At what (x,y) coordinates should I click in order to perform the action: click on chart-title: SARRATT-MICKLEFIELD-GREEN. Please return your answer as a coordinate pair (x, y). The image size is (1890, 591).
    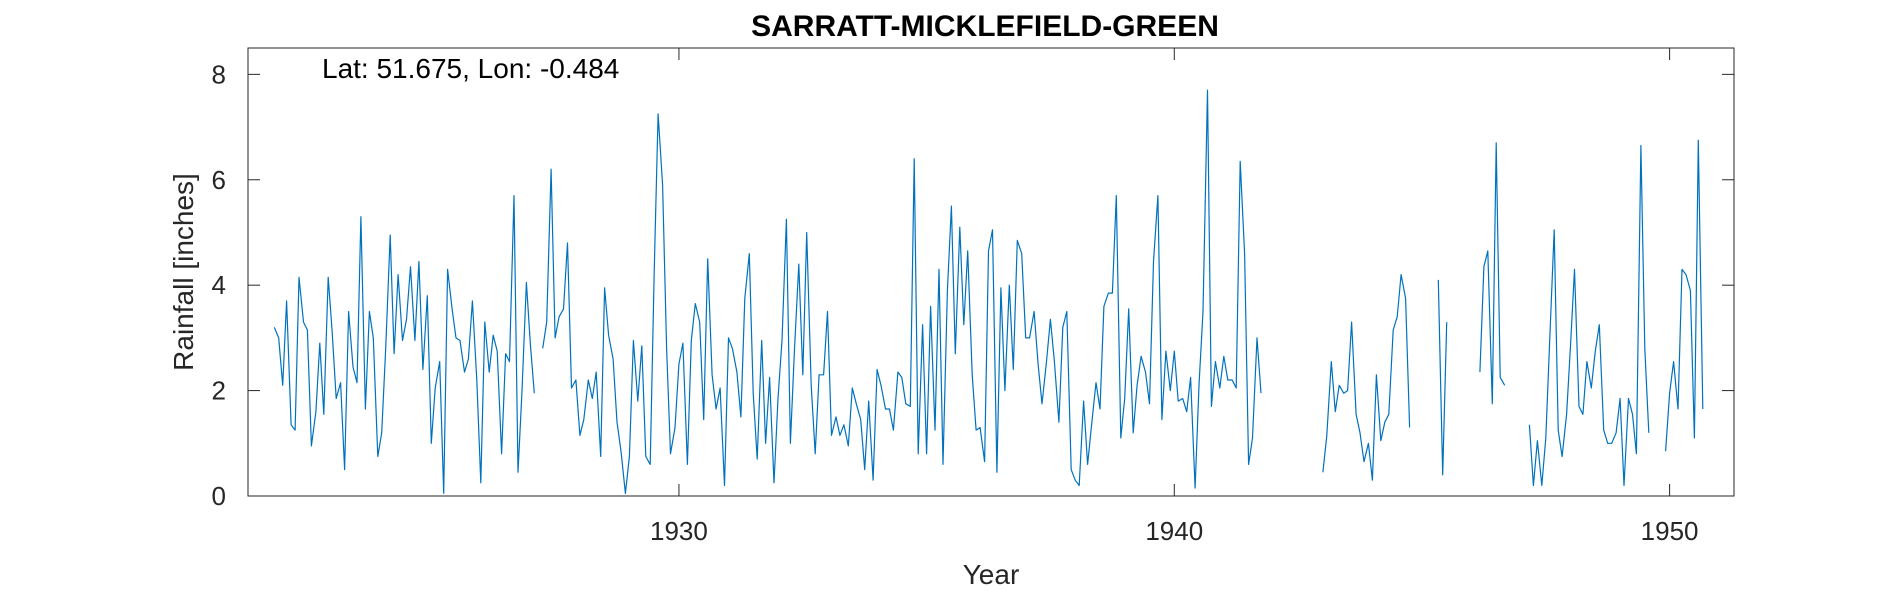
    Looking at the image, I should click on (985, 26).